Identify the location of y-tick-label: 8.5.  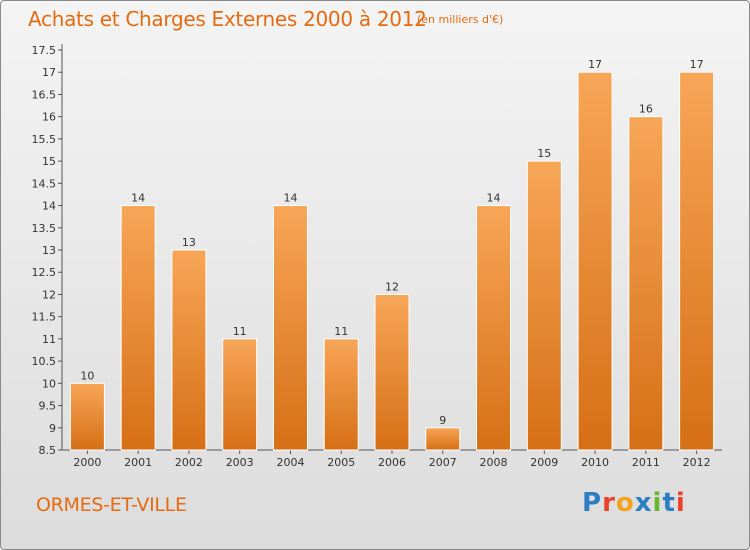
(48, 450).